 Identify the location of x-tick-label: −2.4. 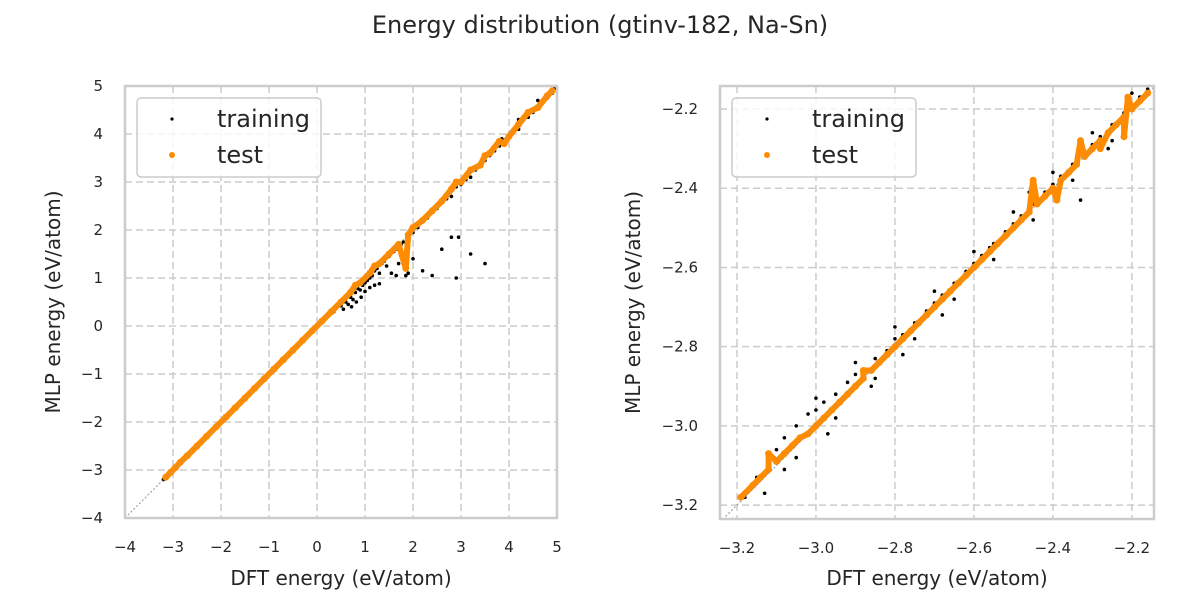
(1053, 548).